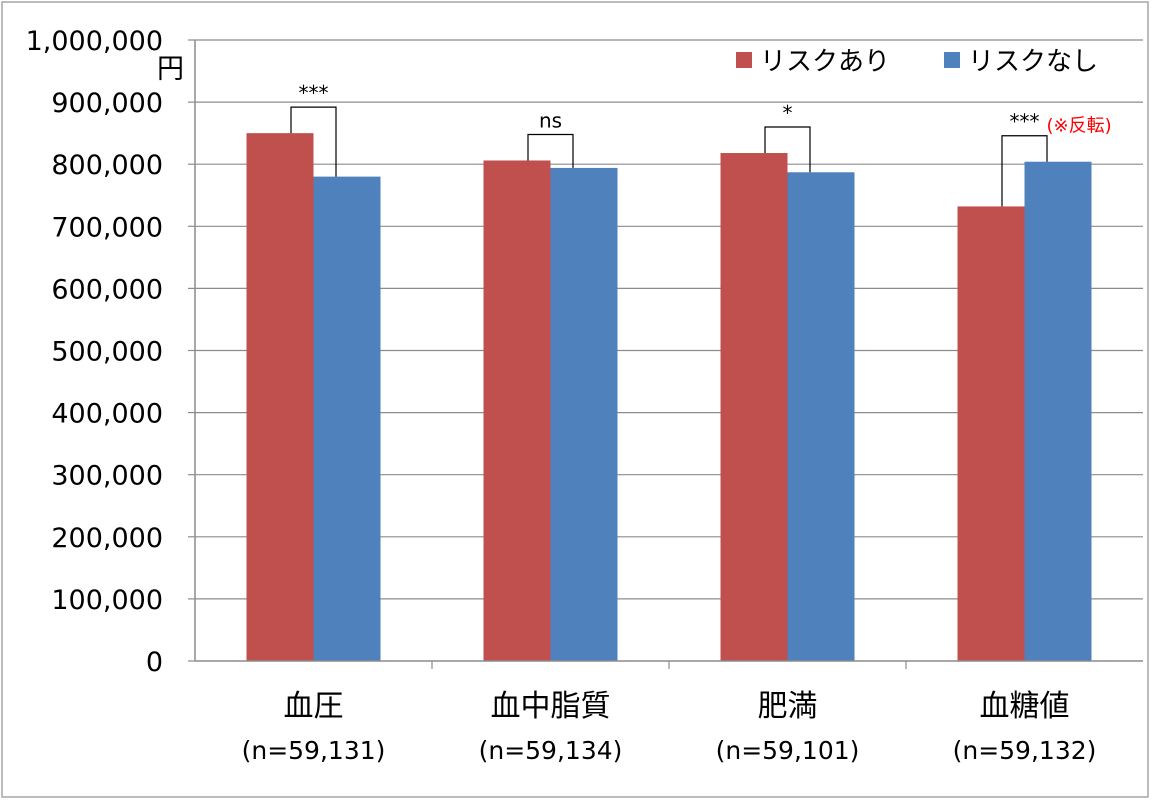  What do you see at coordinates (550, 120) in the screenshot?
I see `significance-label: ns` at bounding box center [550, 120].